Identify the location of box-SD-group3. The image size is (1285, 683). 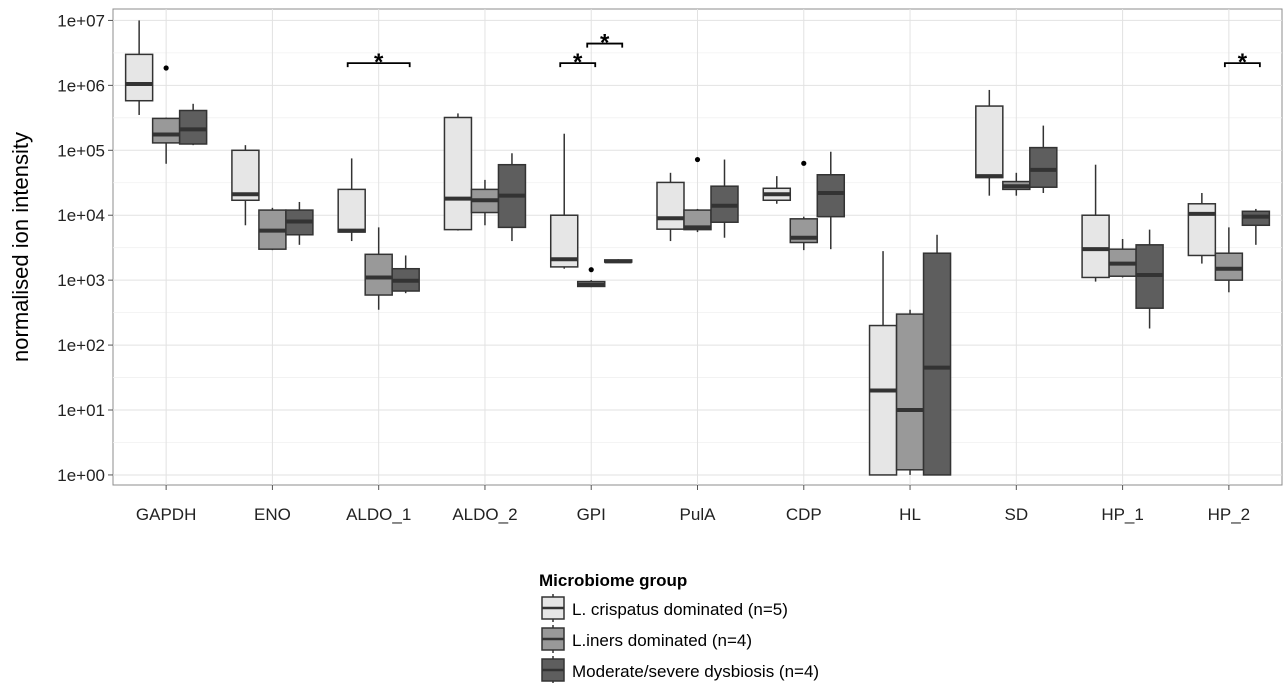
(1043, 159).